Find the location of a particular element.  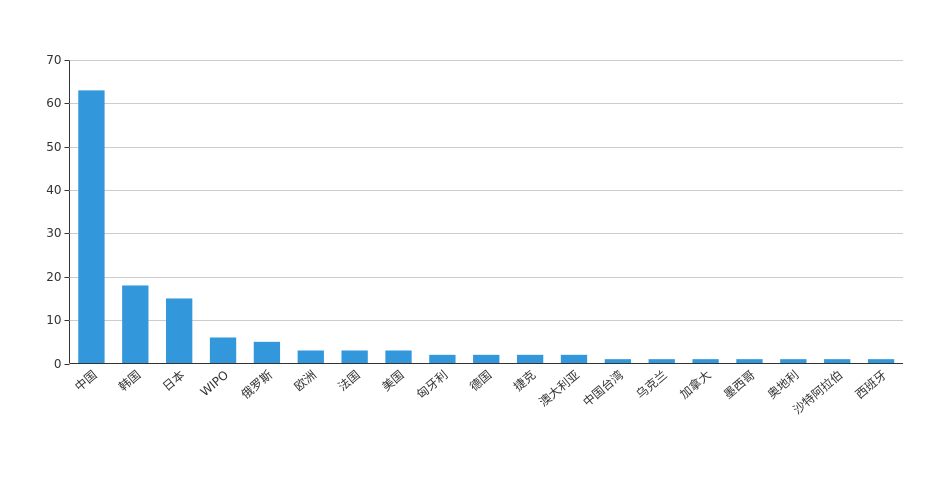

x-tick-label: 美国 is located at coordinates (392, 381).